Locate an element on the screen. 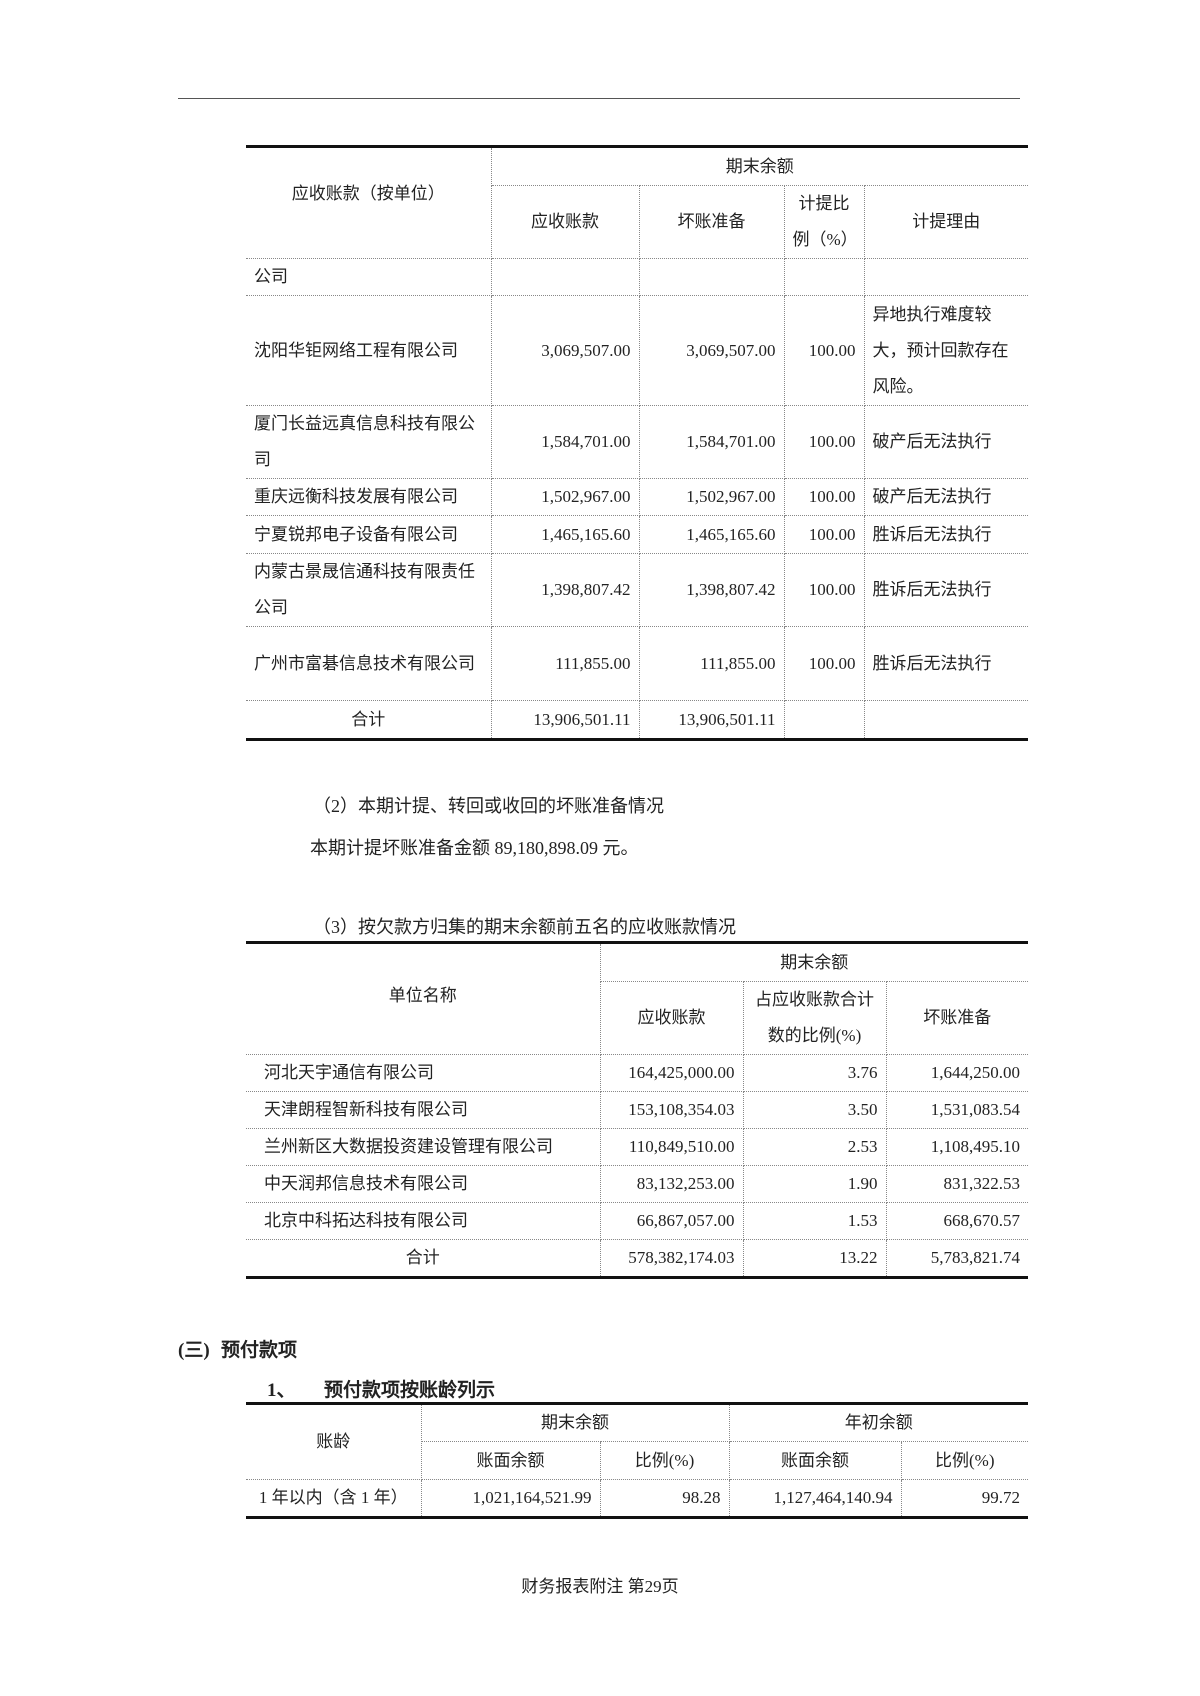  receivable-cell: 153,108,354.03 is located at coordinates (671, 1110).